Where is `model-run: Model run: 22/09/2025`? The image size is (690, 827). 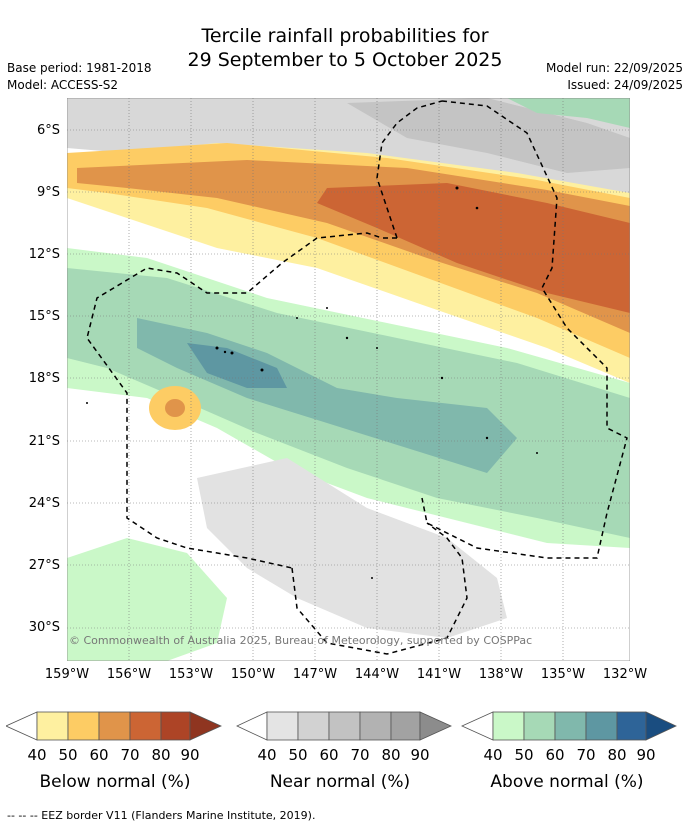 model-run: Model run: 22/09/2025 is located at coordinates (614, 68).